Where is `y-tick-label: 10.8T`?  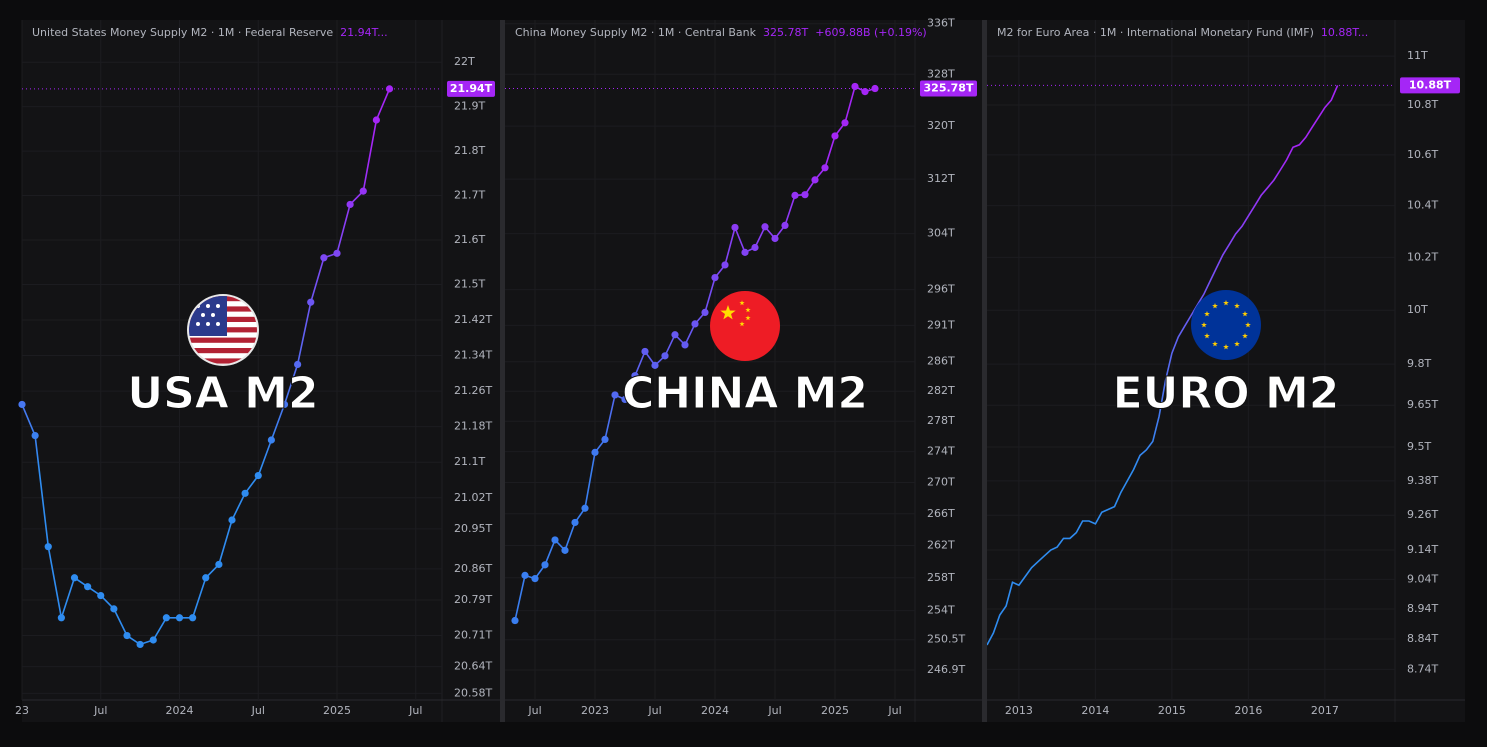
y-tick-label: 10.8T is located at coordinates (1422, 104).